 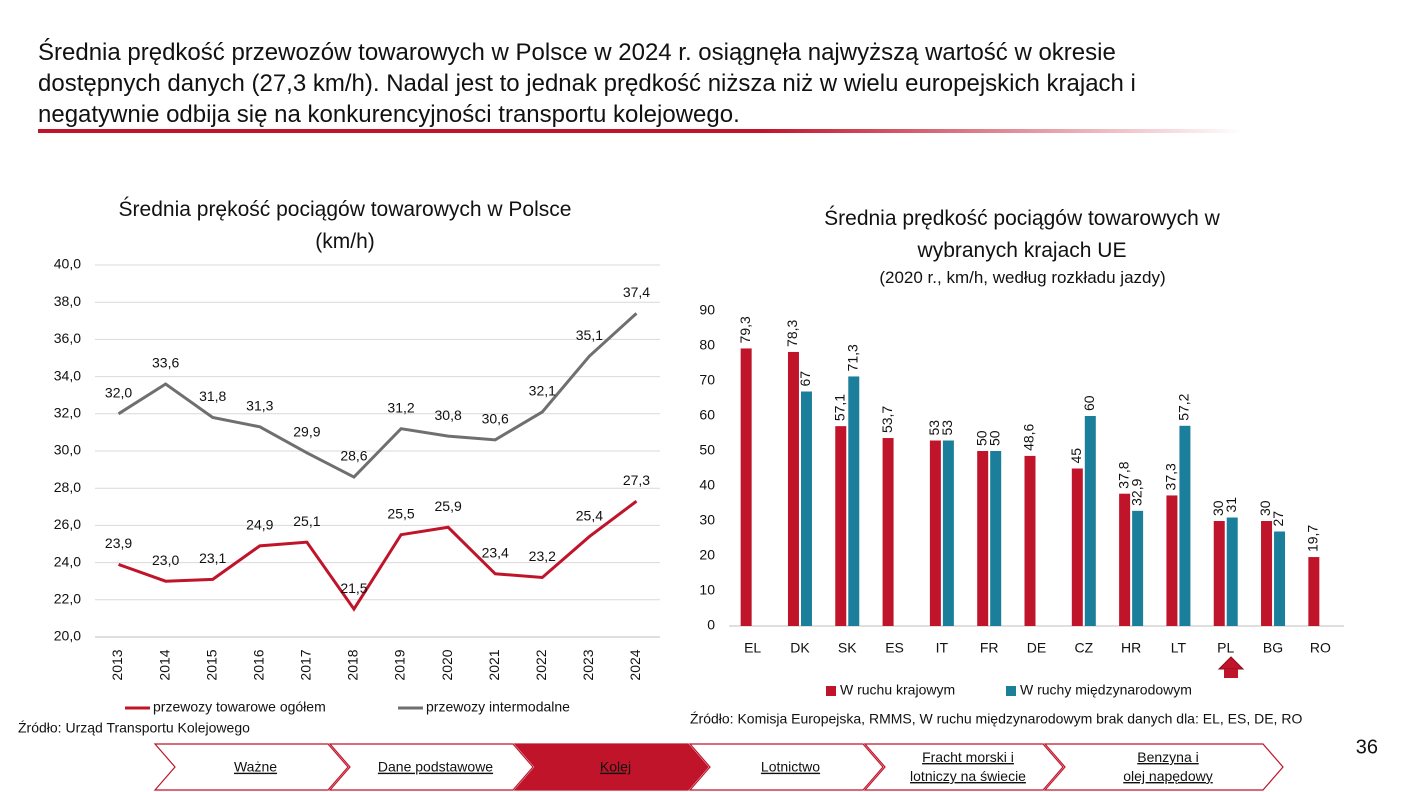 I want to click on x-tick-label: EL, so click(x=752, y=648).